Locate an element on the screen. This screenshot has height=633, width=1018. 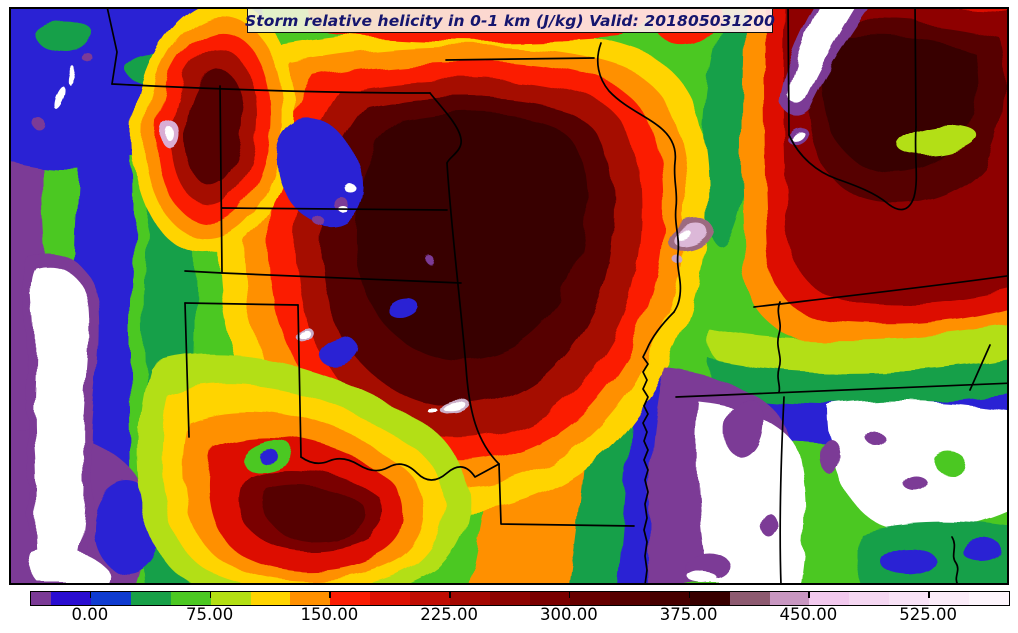
colorbar is located at coordinates (520, 598).